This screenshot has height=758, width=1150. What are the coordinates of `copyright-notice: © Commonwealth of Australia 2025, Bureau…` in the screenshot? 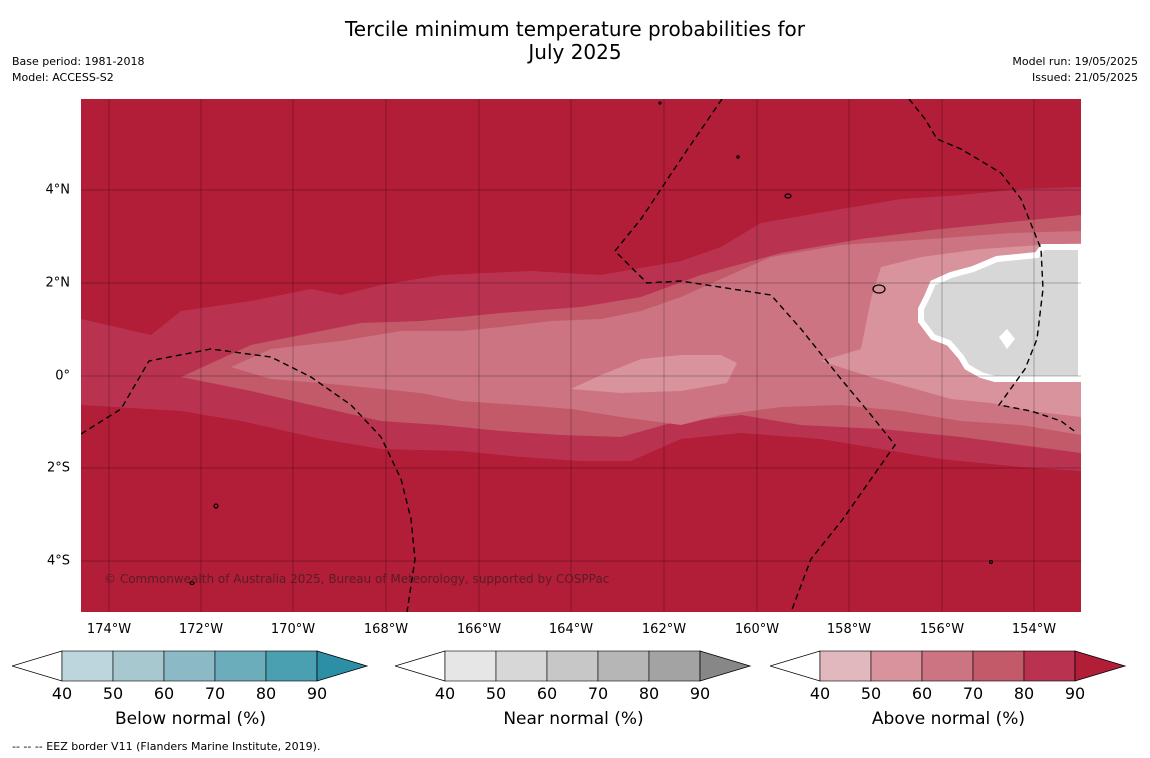 It's located at (357, 579).